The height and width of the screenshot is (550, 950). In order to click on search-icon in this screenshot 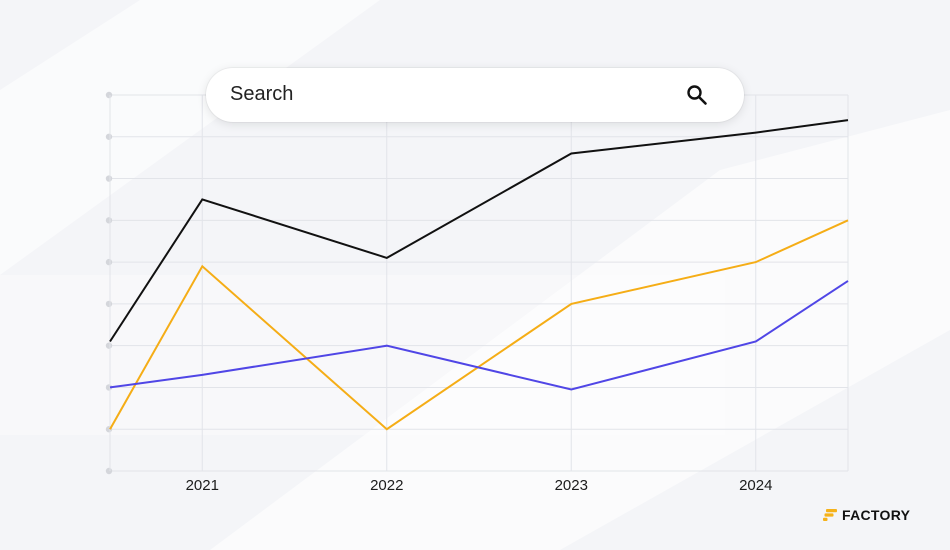, I will do `click(697, 95)`.